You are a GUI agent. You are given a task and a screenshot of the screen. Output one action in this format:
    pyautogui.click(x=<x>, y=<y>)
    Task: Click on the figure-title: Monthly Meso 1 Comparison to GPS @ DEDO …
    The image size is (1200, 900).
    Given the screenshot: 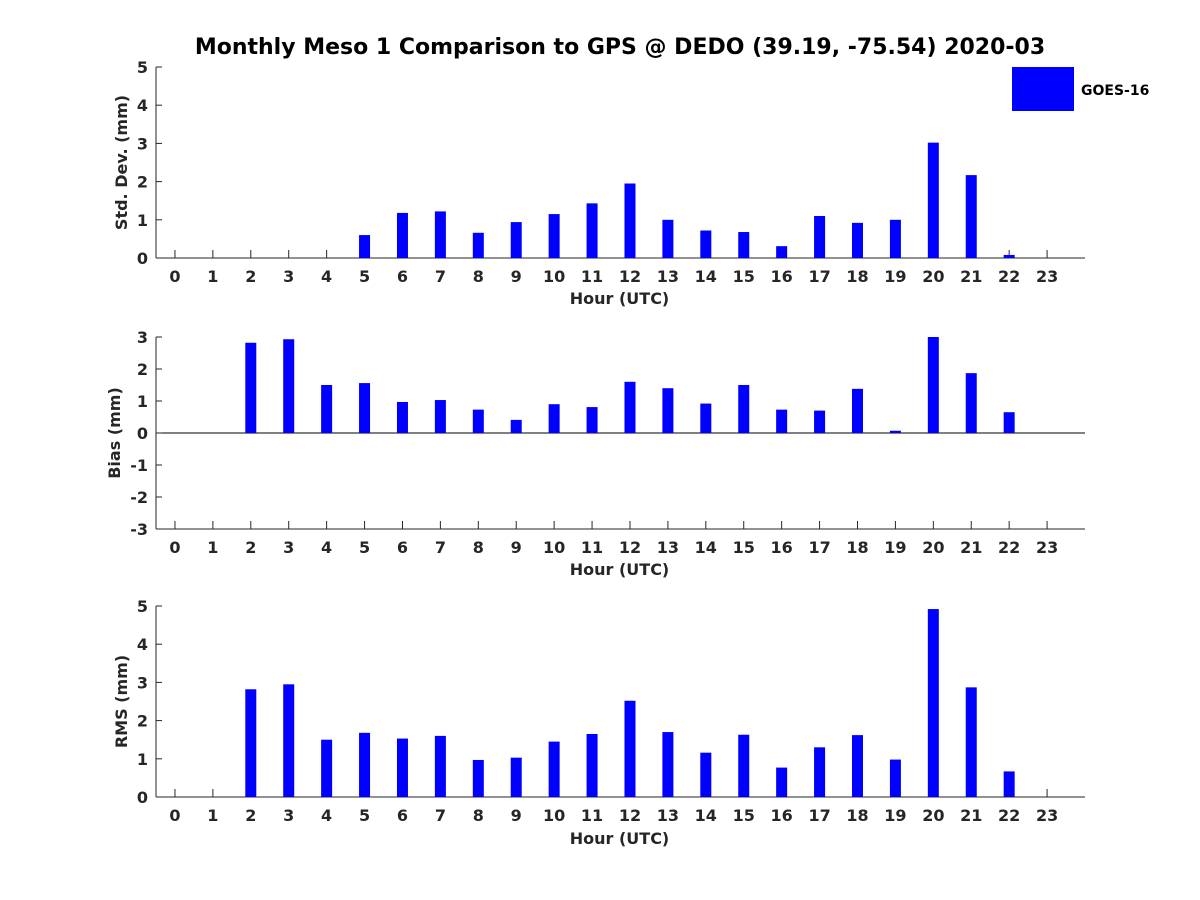 What is the action you would take?
    pyautogui.click(x=620, y=47)
    